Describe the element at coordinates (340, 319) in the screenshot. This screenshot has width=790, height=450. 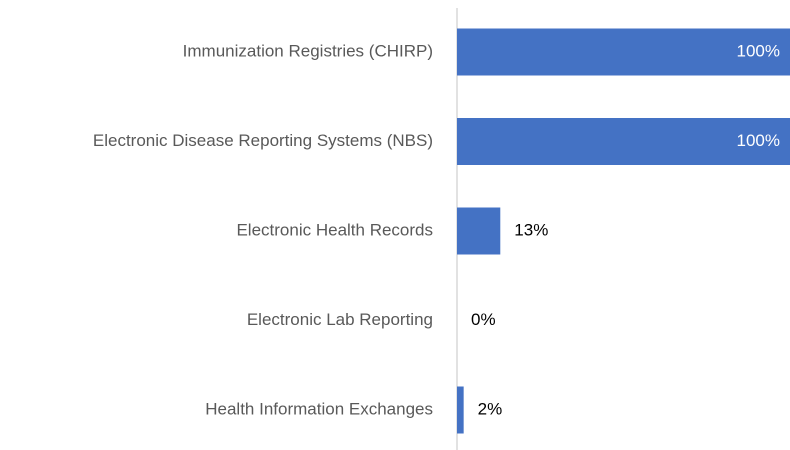
I see `category-label: Electronic Lab Reporting` at that location.